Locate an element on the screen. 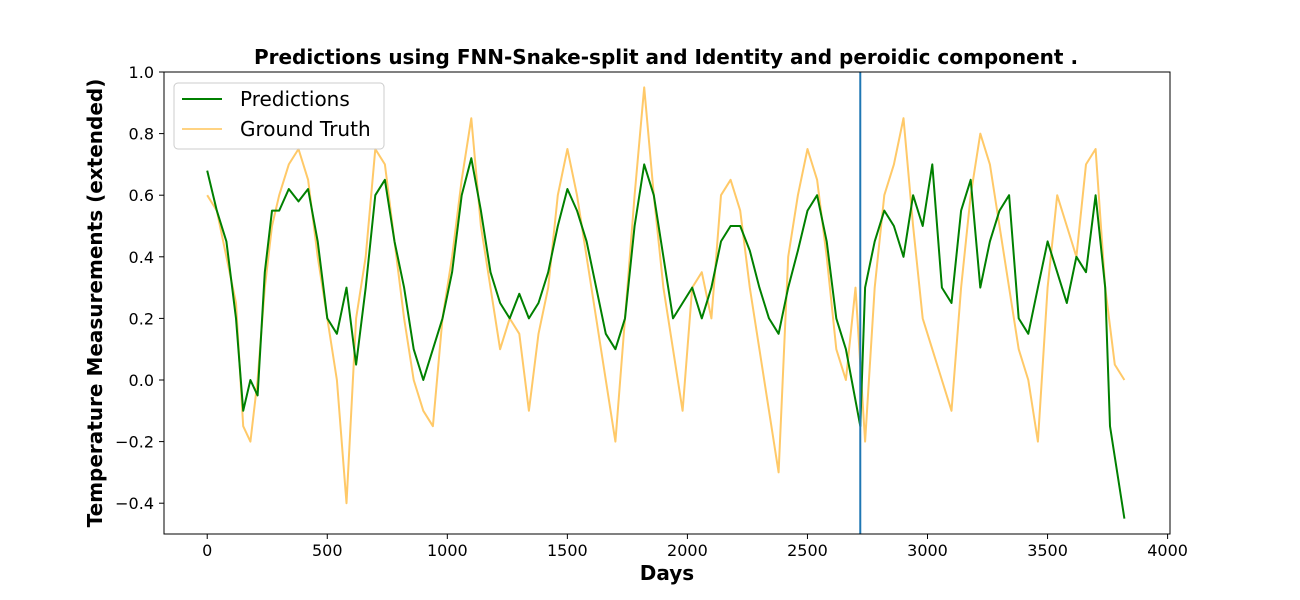 The image size is (1300, 600). legend-label-ground-truth: Ground Truth is located at coordinates (305, 129).